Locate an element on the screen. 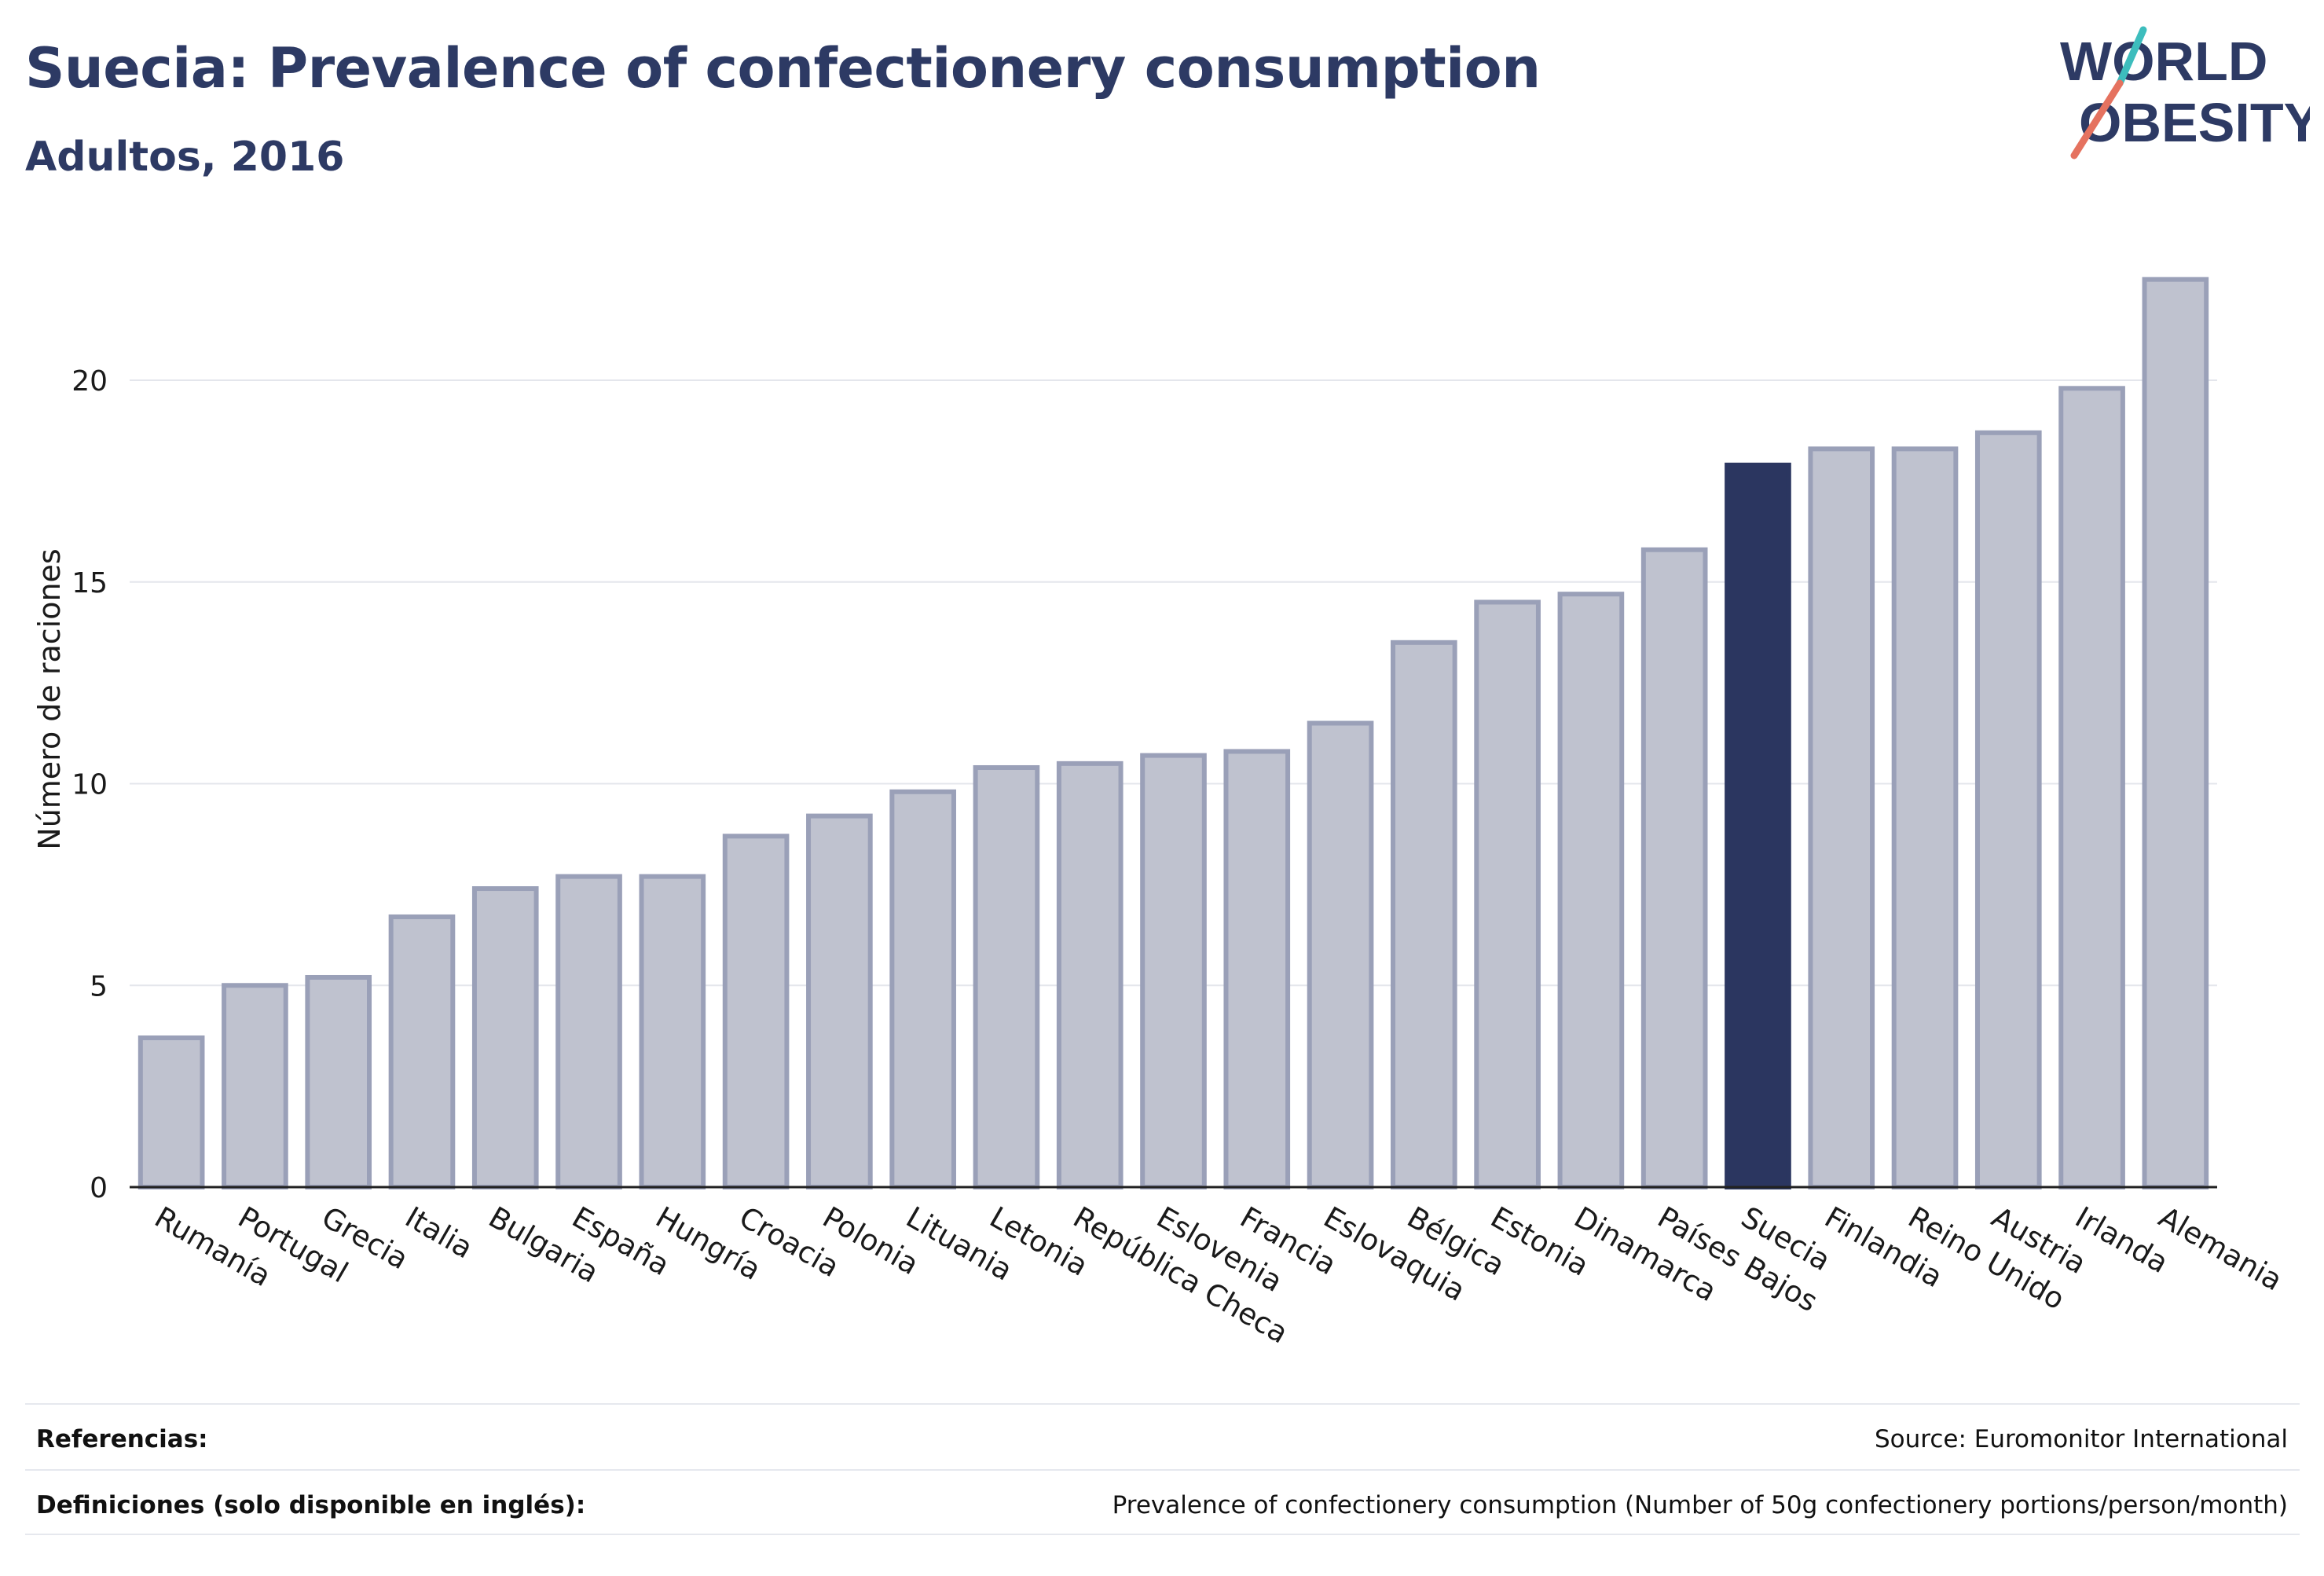 The image size is (2324, 1576). y-axis-label: Número de raciones is located at coordinates (49, 698).